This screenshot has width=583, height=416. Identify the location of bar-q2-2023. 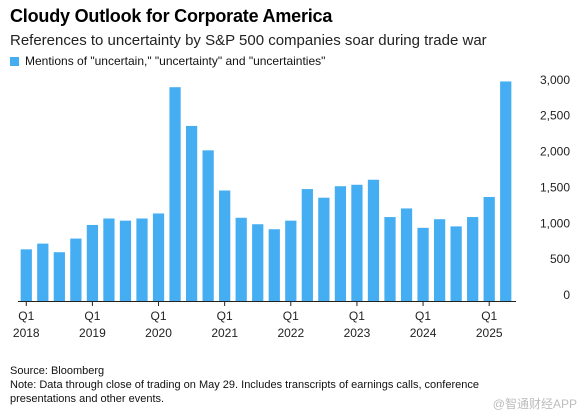
(373, 240).